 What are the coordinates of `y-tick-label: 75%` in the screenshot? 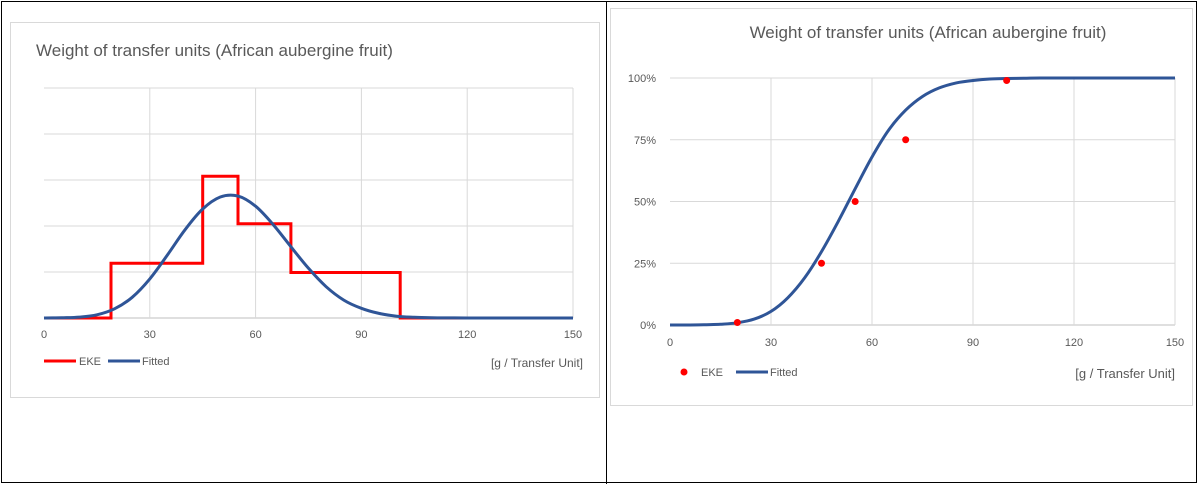 It's located at (645, 141).